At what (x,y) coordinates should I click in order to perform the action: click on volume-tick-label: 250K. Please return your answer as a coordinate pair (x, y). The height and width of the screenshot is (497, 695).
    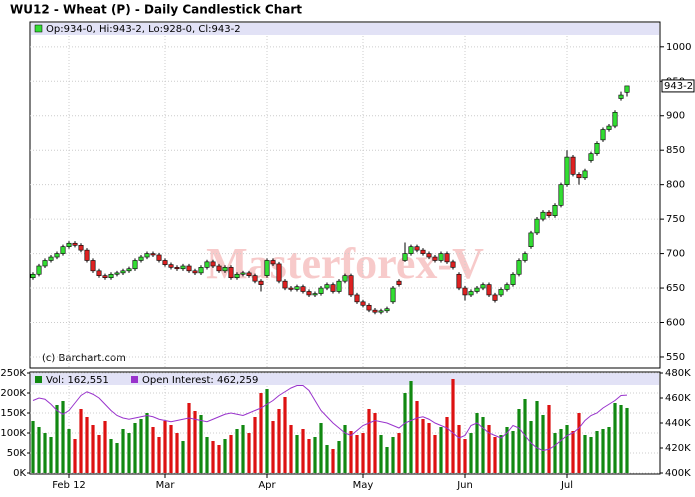
    Looking at the image, I should click on (13, 373).